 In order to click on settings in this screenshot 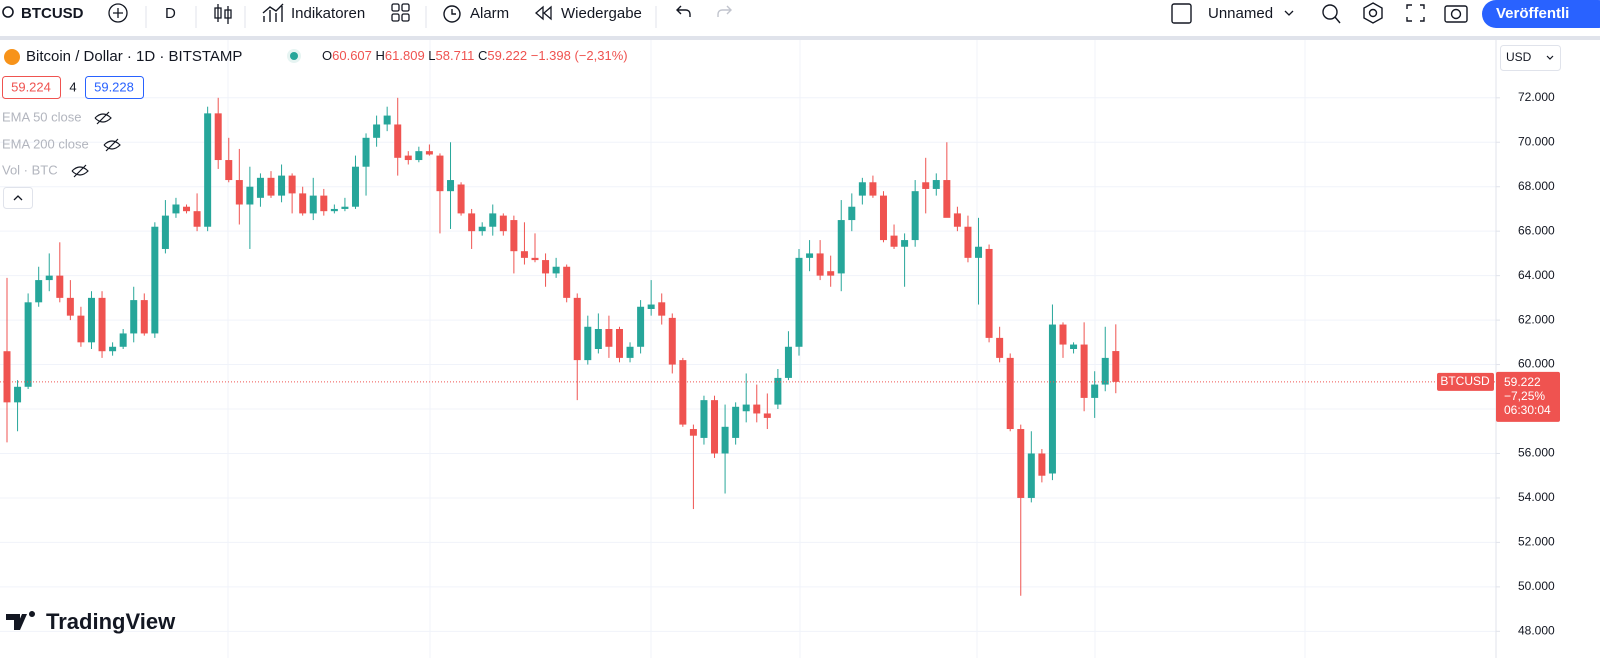, I will do `click(1373, 13)`.